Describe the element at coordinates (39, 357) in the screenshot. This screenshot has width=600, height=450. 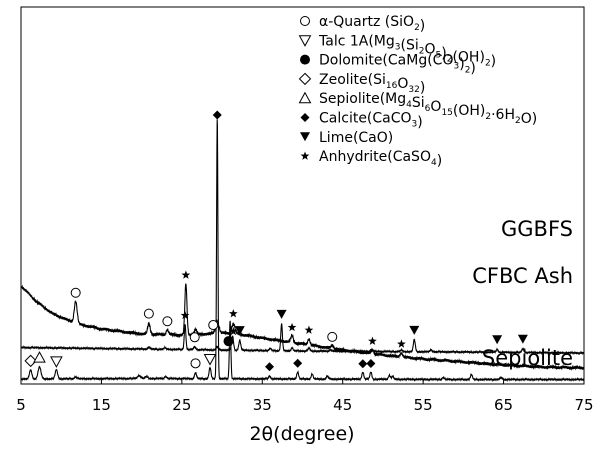
I see `peak-marker-triangle-up-open` at that location.